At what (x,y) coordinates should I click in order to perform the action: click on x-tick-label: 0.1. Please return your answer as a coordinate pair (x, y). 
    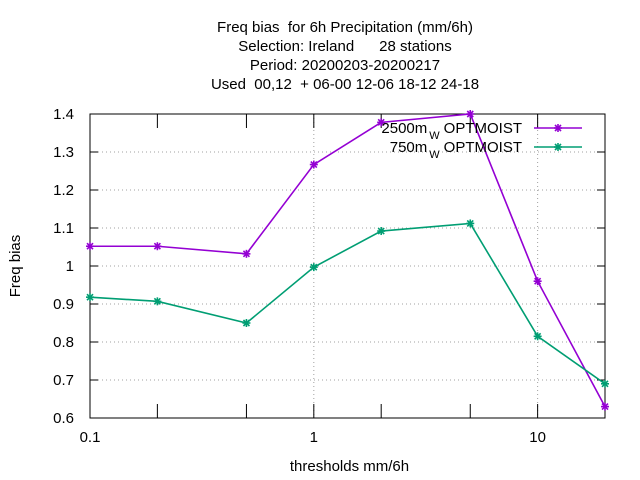
    Looking at the image, I should click on (90, 437).